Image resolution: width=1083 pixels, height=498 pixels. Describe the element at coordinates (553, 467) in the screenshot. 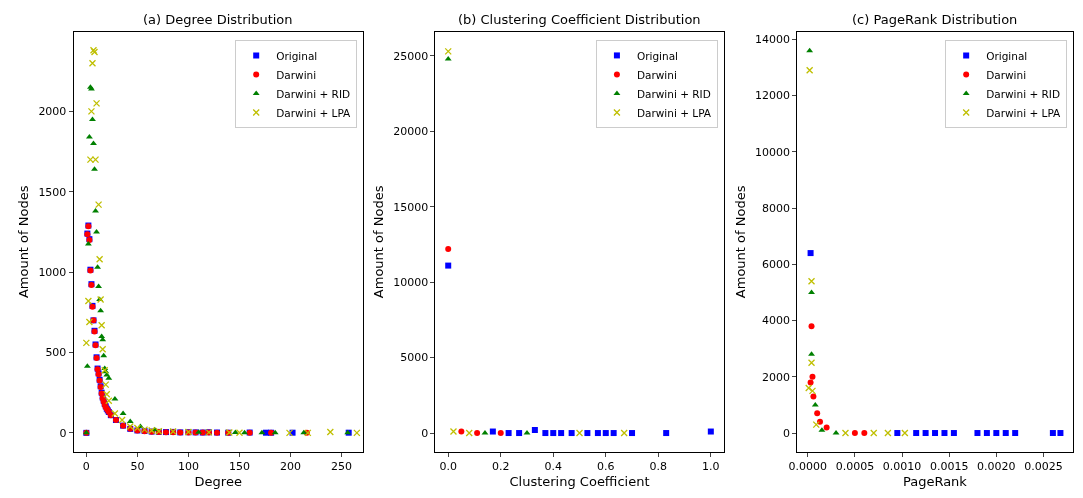

I see `x-tick-label: 0.4` at that location.